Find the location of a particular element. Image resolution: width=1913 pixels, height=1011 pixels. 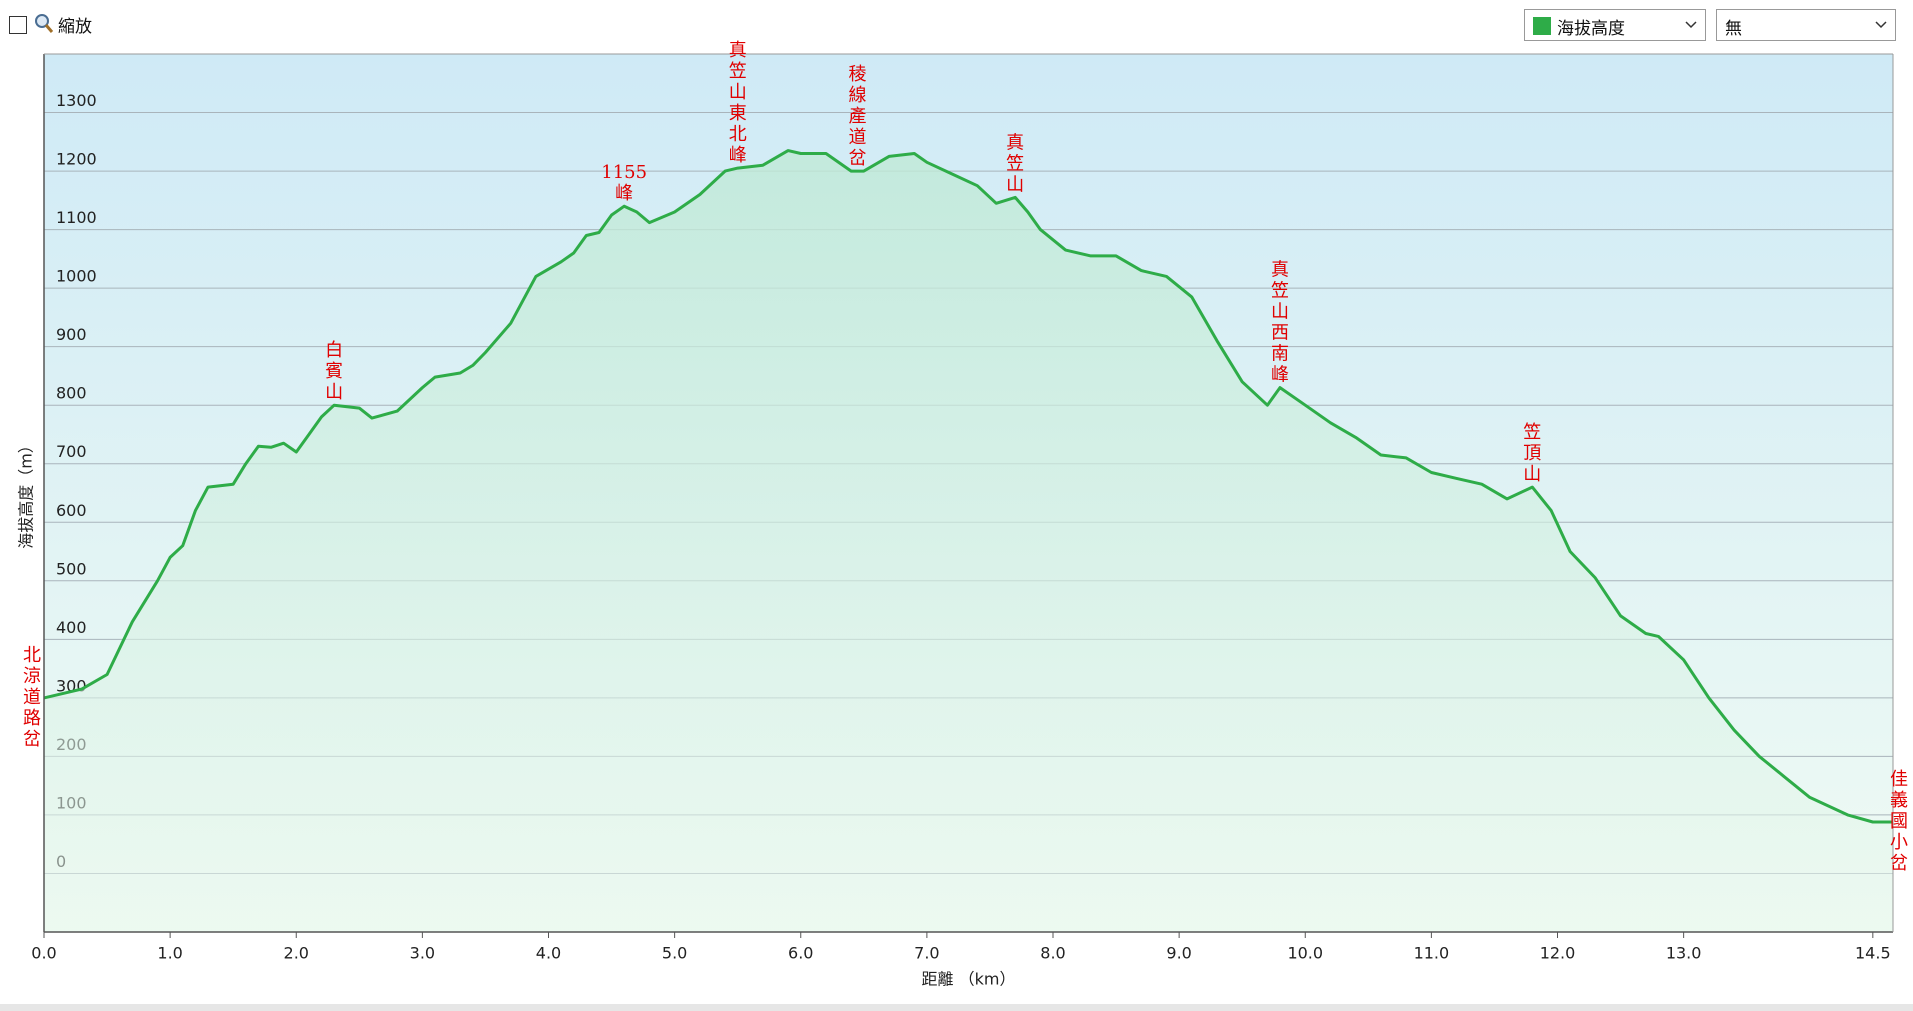

y-tick-label: 400 is located at coordinates (71, 627).